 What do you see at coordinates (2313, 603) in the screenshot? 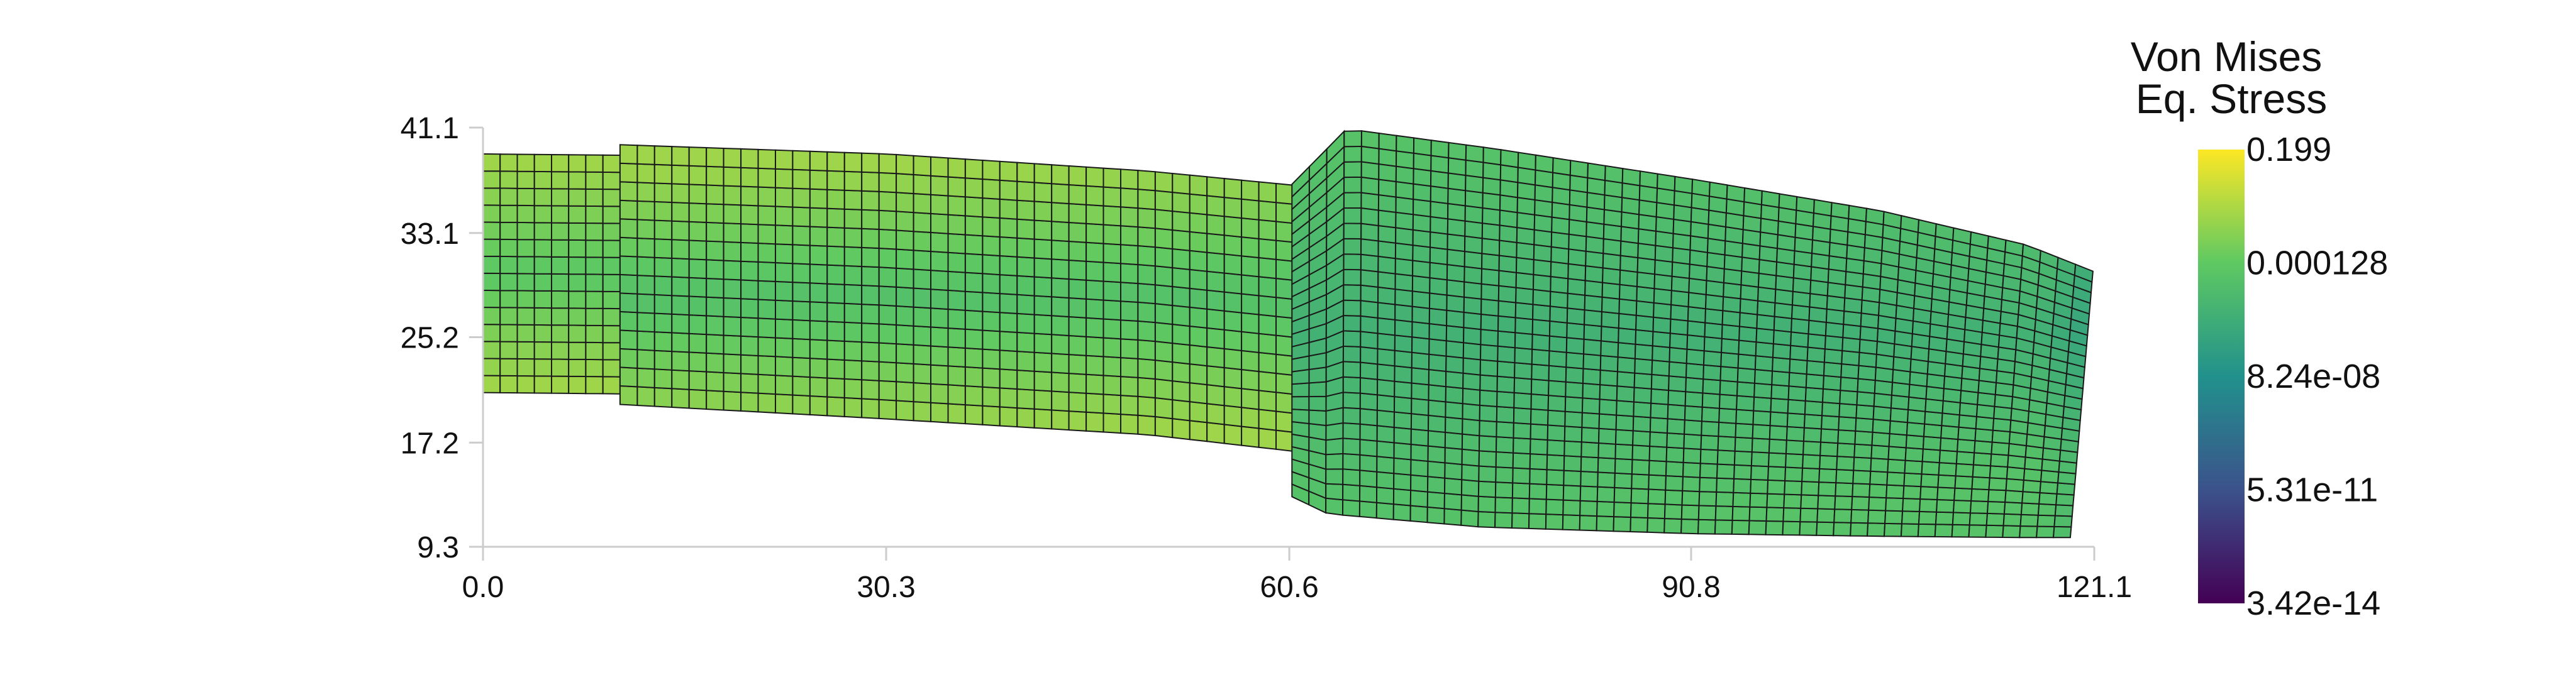
I see `colorbar-tick-label: 3.42e-14` at bounding box center [2313, 603].